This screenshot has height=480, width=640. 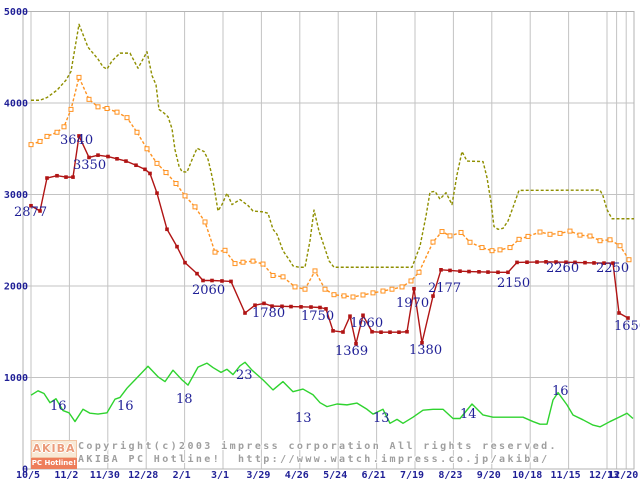 What do you see at coordinates (16, 12) in the screenshot?
I see `y-axis-tick-label: 5000` at bounding box center [16, 12].